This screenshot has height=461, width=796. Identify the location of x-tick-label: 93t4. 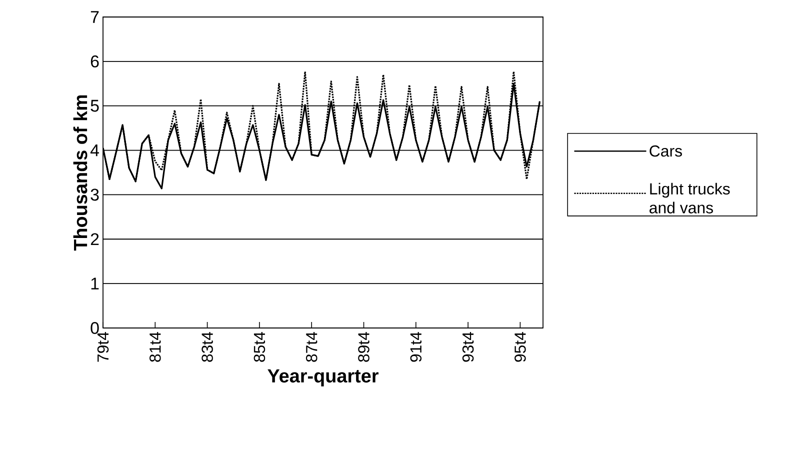
(468, 347).